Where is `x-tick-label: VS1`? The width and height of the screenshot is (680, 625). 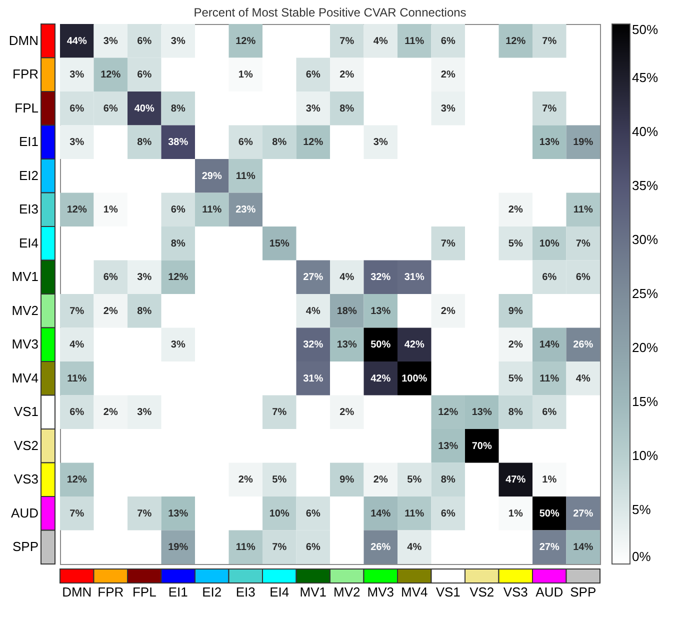
x-tick-label: VS1 is located at coordinates (448, 592).